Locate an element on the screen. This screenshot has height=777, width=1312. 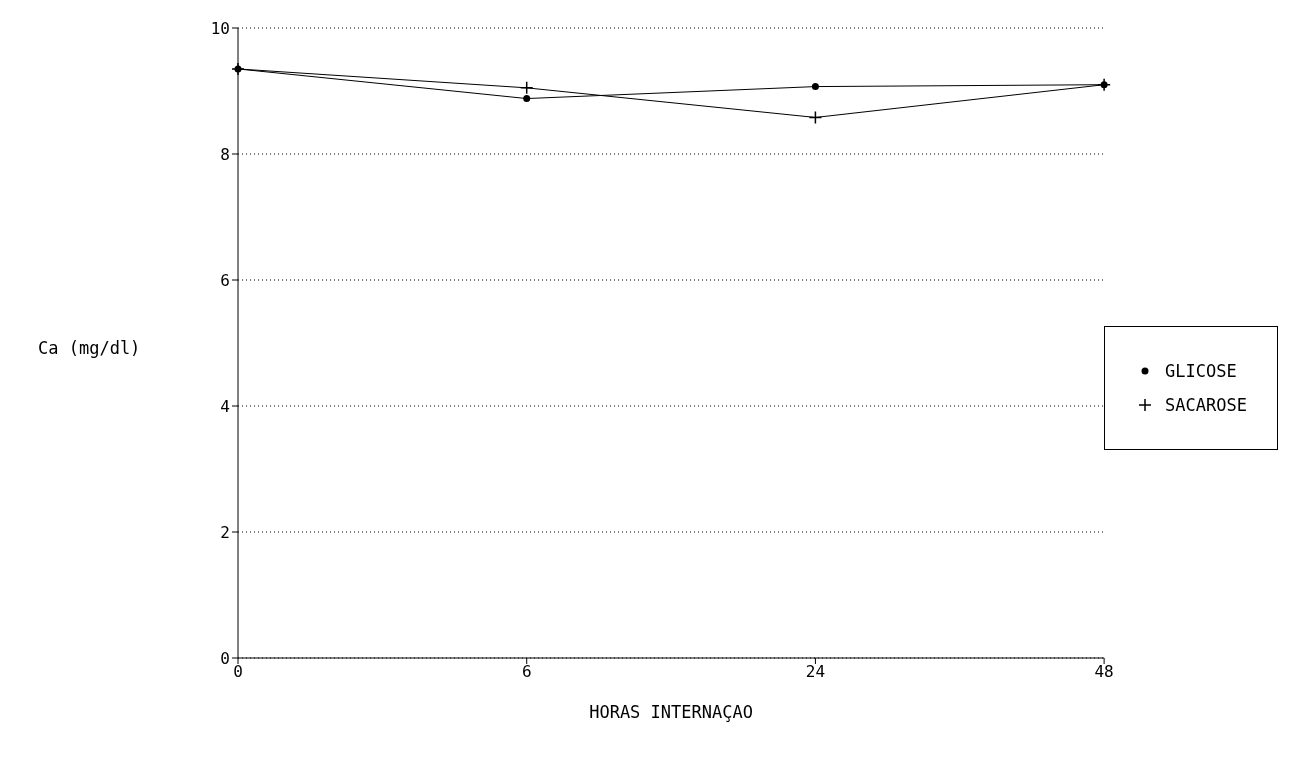
x-axis-title: HORAS INTERNAÇAO is located at coordinates (671, 712).